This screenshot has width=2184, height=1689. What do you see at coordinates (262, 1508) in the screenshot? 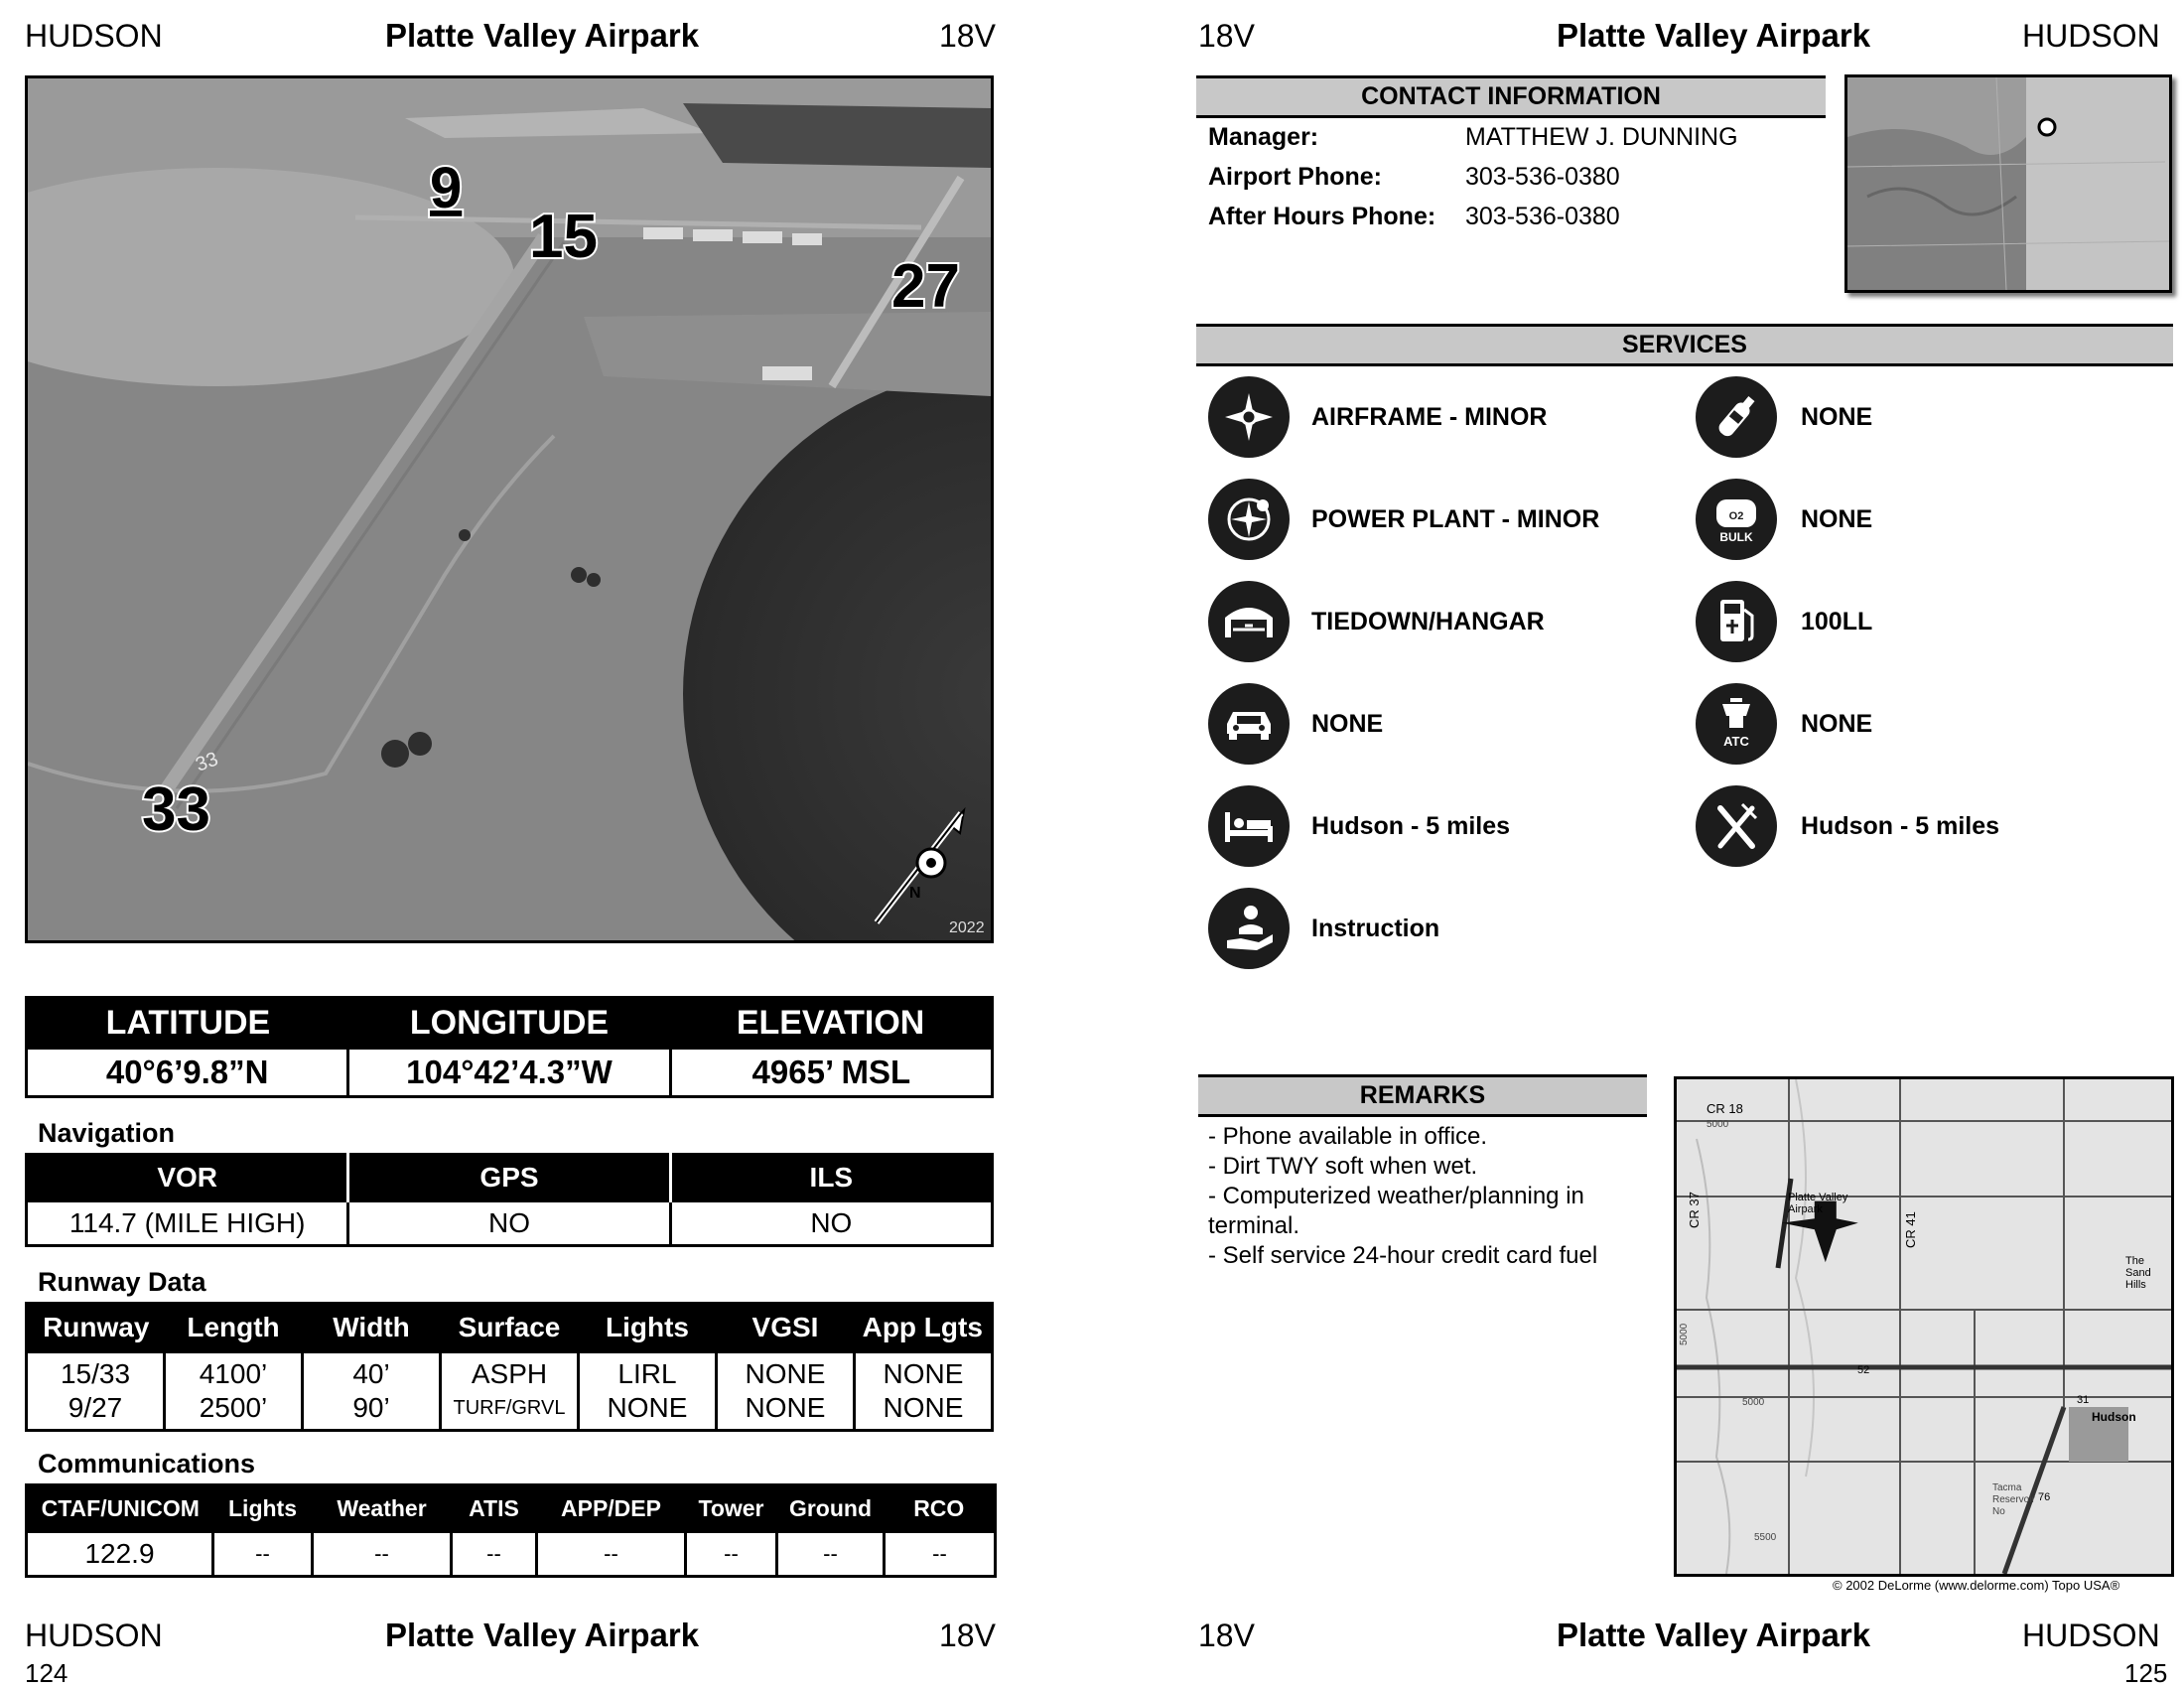
I see `com-lights-header: Lights` at bounding box center [262, 1508].